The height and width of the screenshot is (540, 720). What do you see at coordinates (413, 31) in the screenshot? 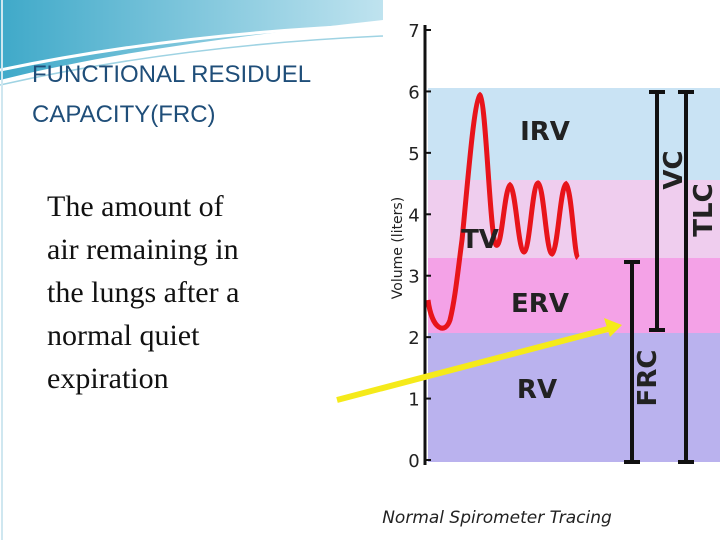
I see `y-tick-label: 7` at bounding box center [413, 31].